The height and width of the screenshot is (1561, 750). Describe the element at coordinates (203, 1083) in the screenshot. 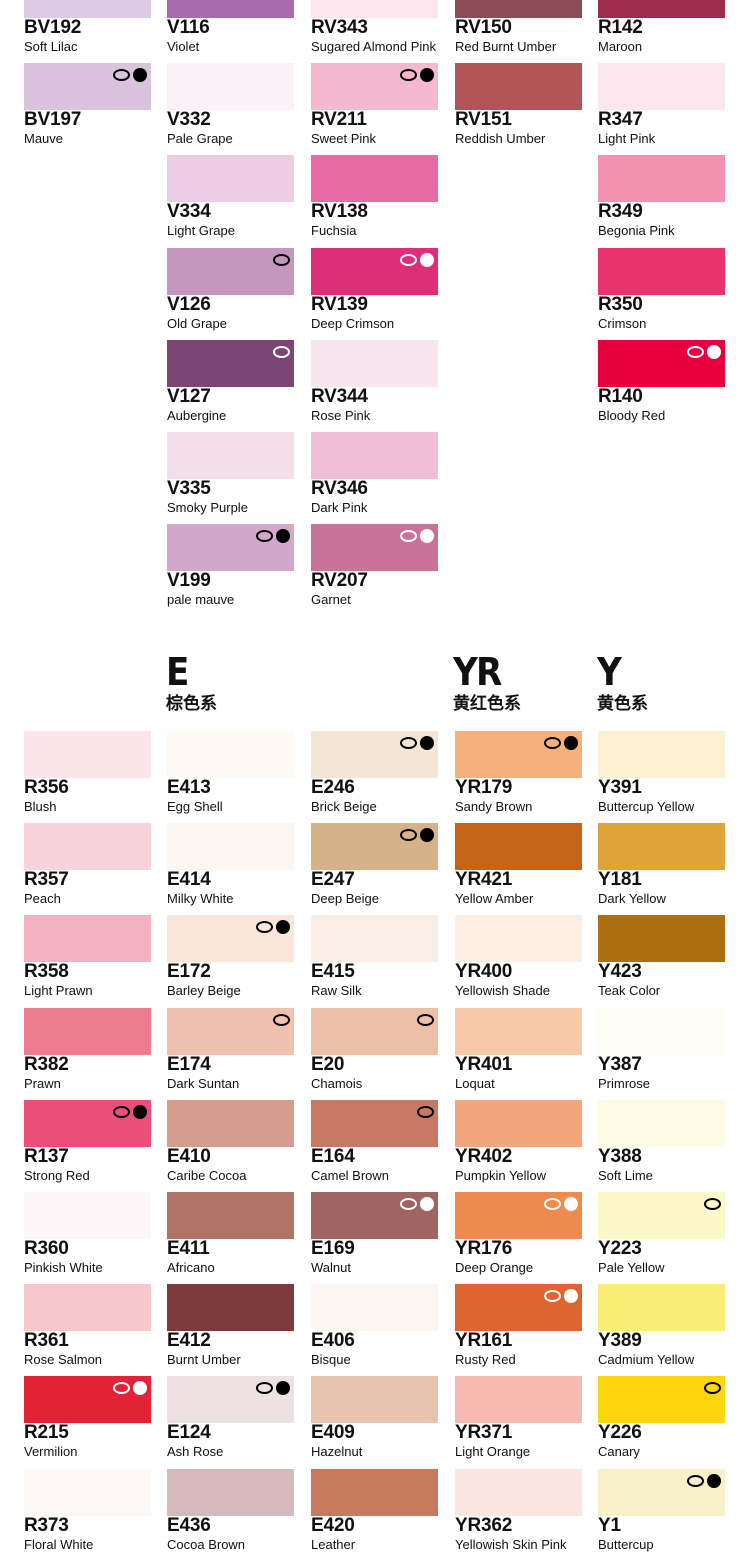

I see `color-name: Dark Suntan` at that location.